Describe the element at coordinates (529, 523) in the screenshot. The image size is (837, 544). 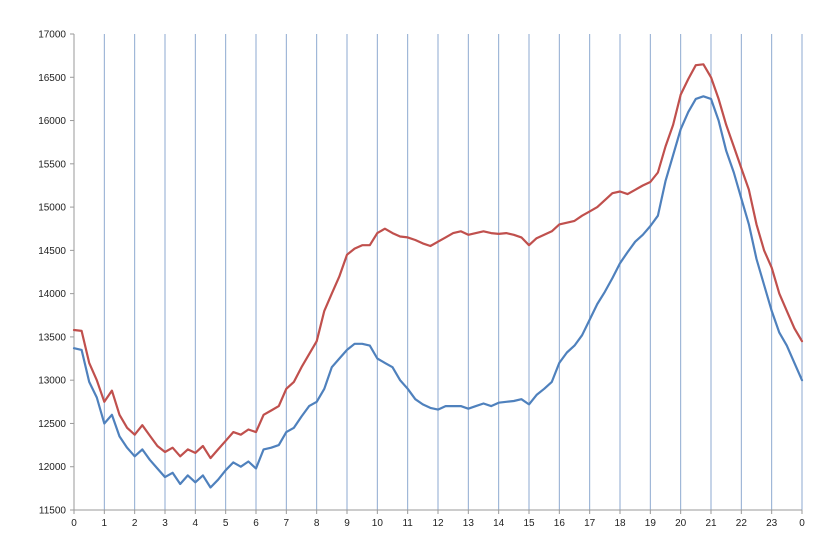
I see `x-tick-label: 15` at that location.